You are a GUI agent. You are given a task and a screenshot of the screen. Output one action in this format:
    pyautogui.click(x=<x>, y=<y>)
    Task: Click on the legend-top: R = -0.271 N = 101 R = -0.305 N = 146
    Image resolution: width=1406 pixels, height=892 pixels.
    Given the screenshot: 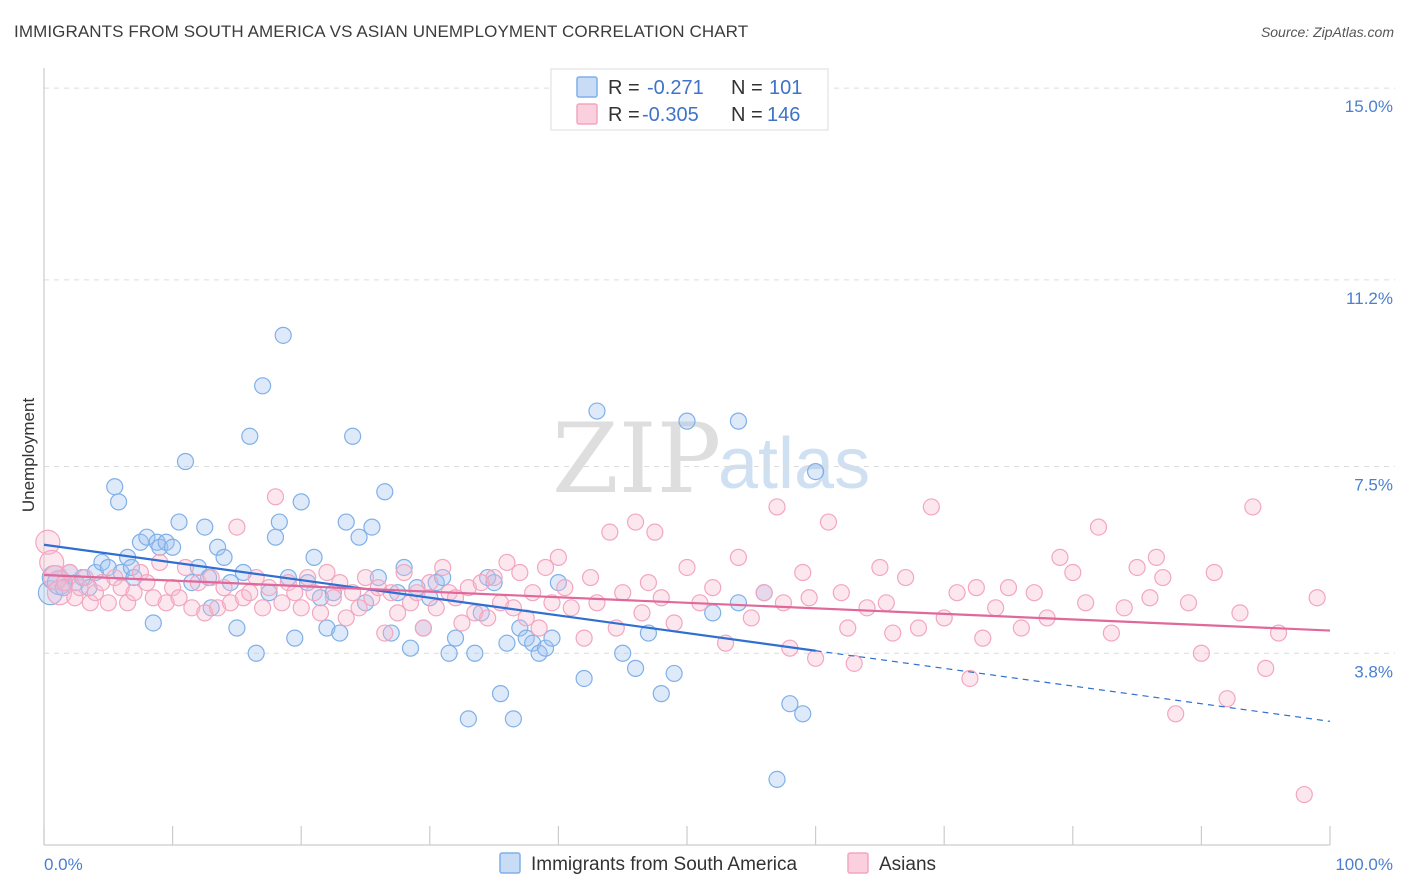 What is the action you would take?
    pyautogui.click(x=689, y=99)
    